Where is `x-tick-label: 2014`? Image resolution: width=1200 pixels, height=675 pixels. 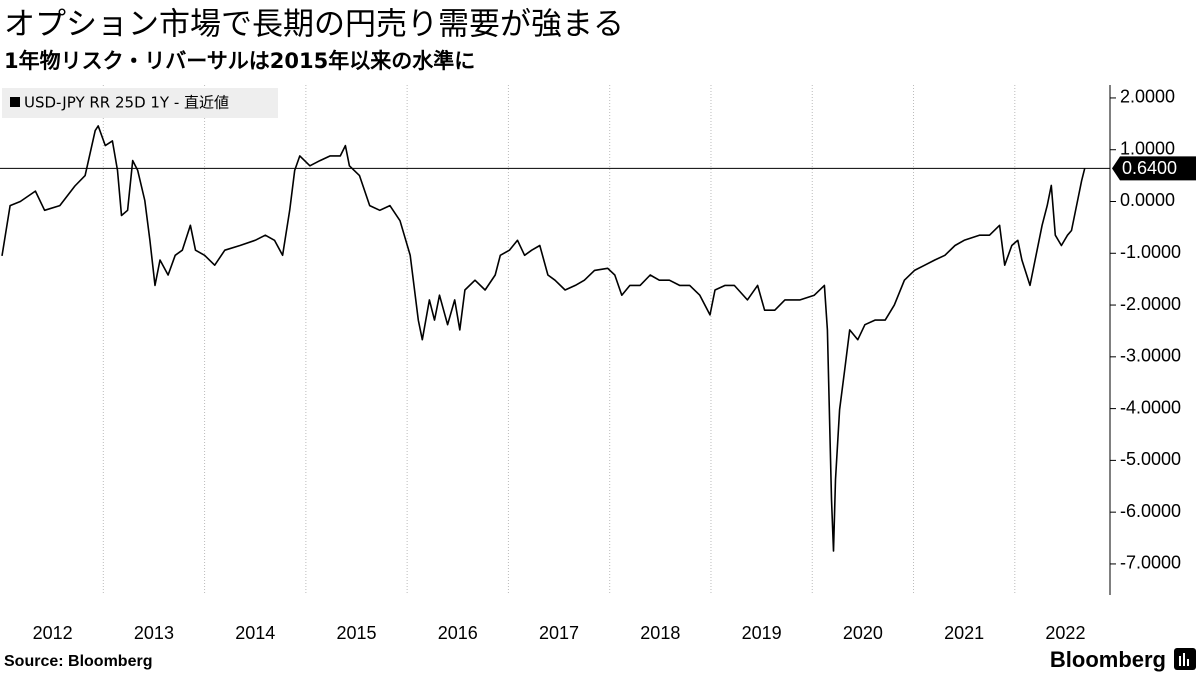
x-tick-label: 2014 is located at coordinates (255, 633).